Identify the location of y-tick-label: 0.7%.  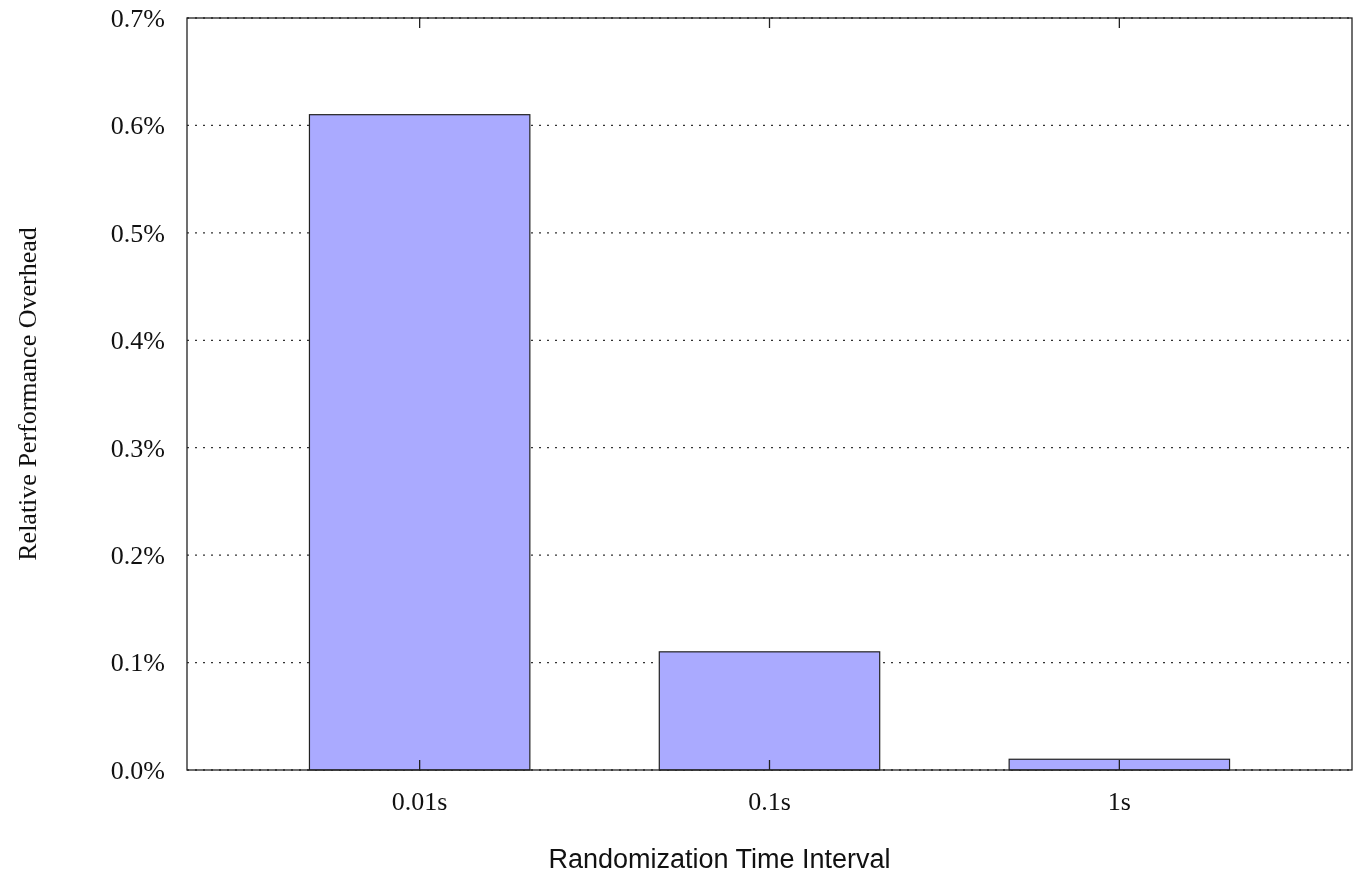
(137, 18).